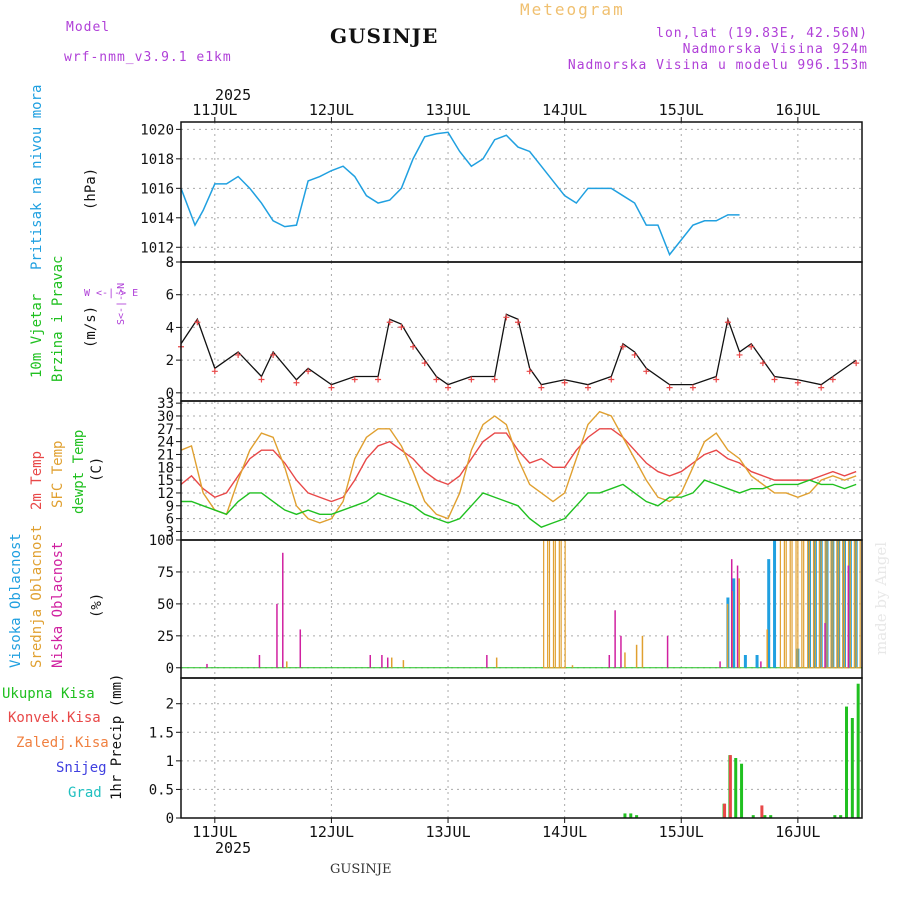  What do you see at coordinates (161, 790) in the screenshot?
I see `y-tick-label: 0.5` at bounding box center [161, 790].